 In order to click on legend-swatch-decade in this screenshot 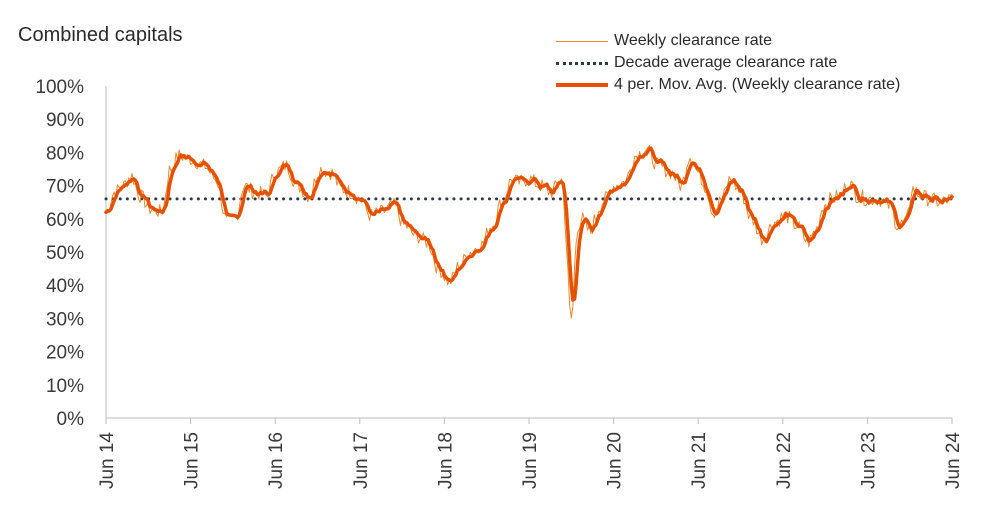, I will do `click(582, 63)`.